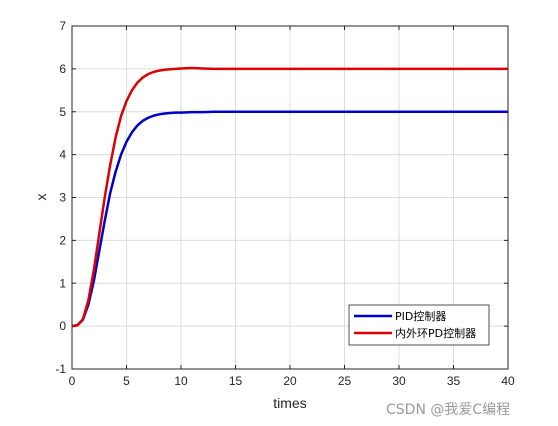 Image resolution: width=558 pixels, height=426 pixels. I want to click on y-tick-label: 4, so click(62, 155).